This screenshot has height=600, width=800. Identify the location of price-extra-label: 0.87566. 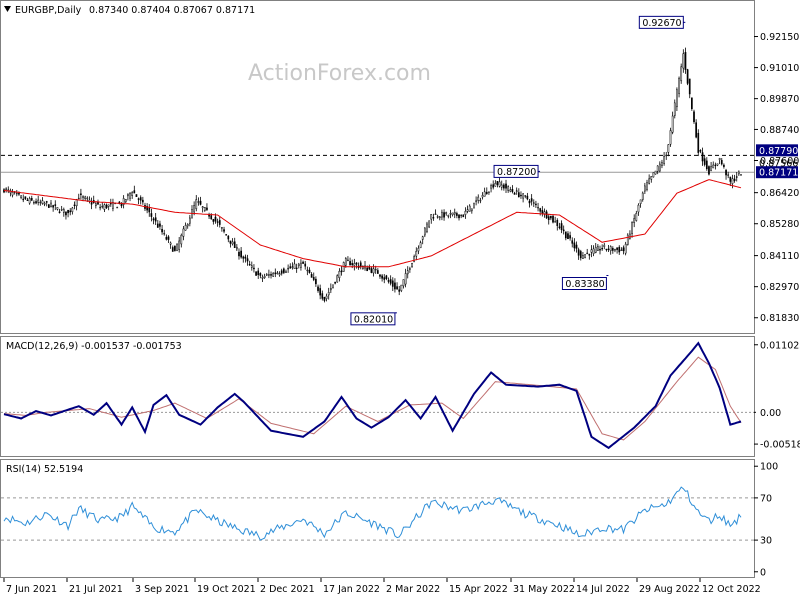
(778, 164).